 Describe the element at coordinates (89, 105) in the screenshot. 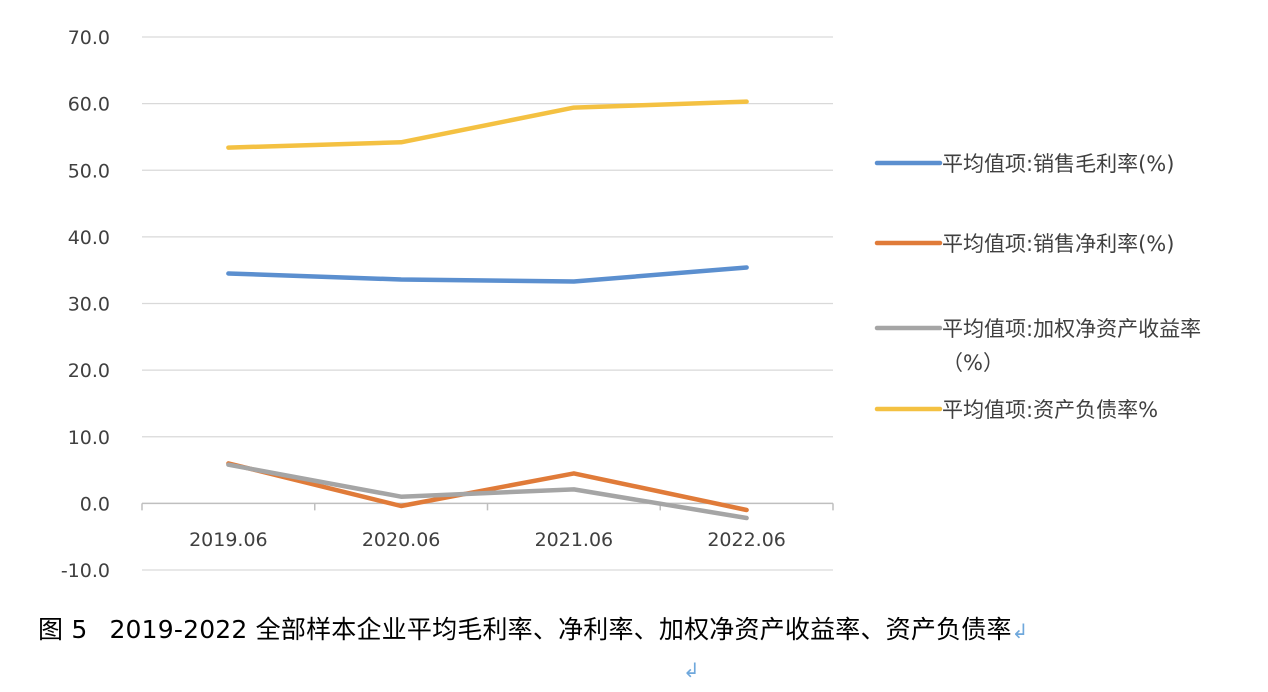

I see `y-tick-label: 60.0` at that location.